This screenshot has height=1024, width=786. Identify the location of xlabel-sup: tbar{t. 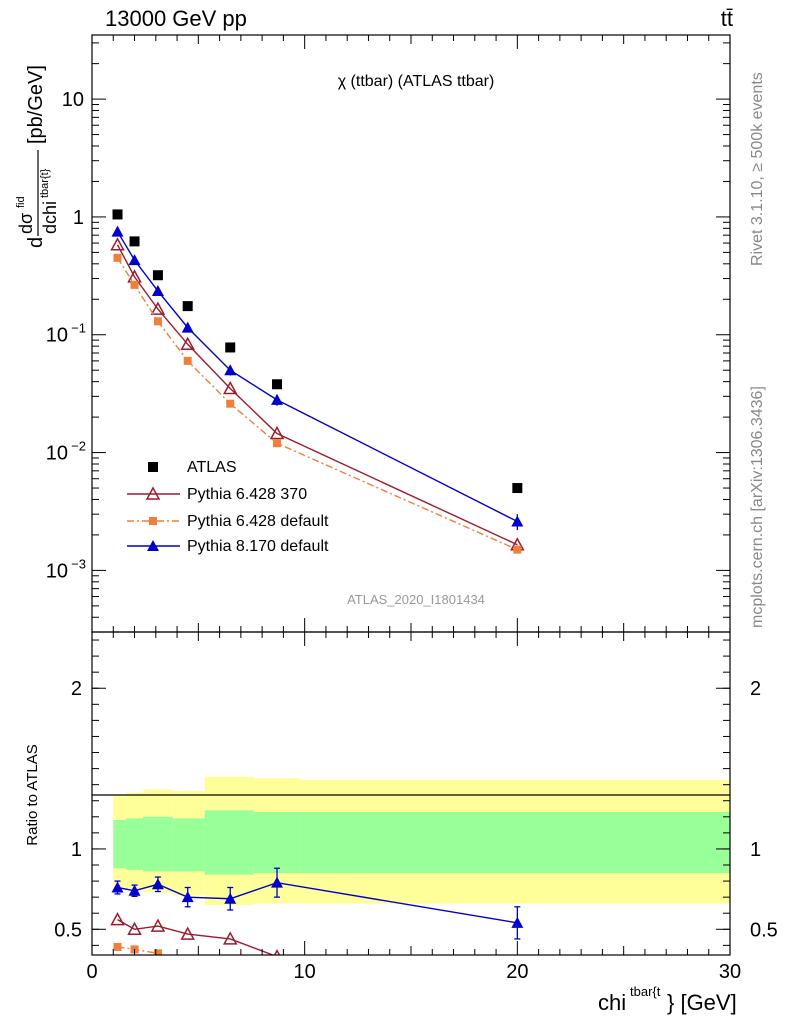
(645, 991).